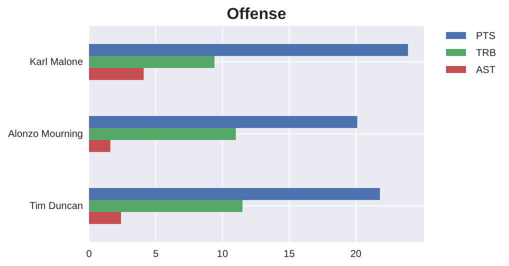 The image size is (509, 266). What do you see at coordinates (290, 254) in the screenshot?
I see `x-tick-label: 15` at bounding box center [290, 254].